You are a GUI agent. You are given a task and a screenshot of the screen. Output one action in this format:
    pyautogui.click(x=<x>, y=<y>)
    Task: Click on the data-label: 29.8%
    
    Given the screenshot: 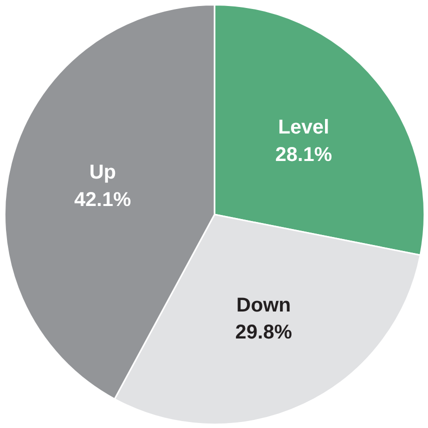 What is the action you would take?
    pyautogui.click(x=263, y=333)
    